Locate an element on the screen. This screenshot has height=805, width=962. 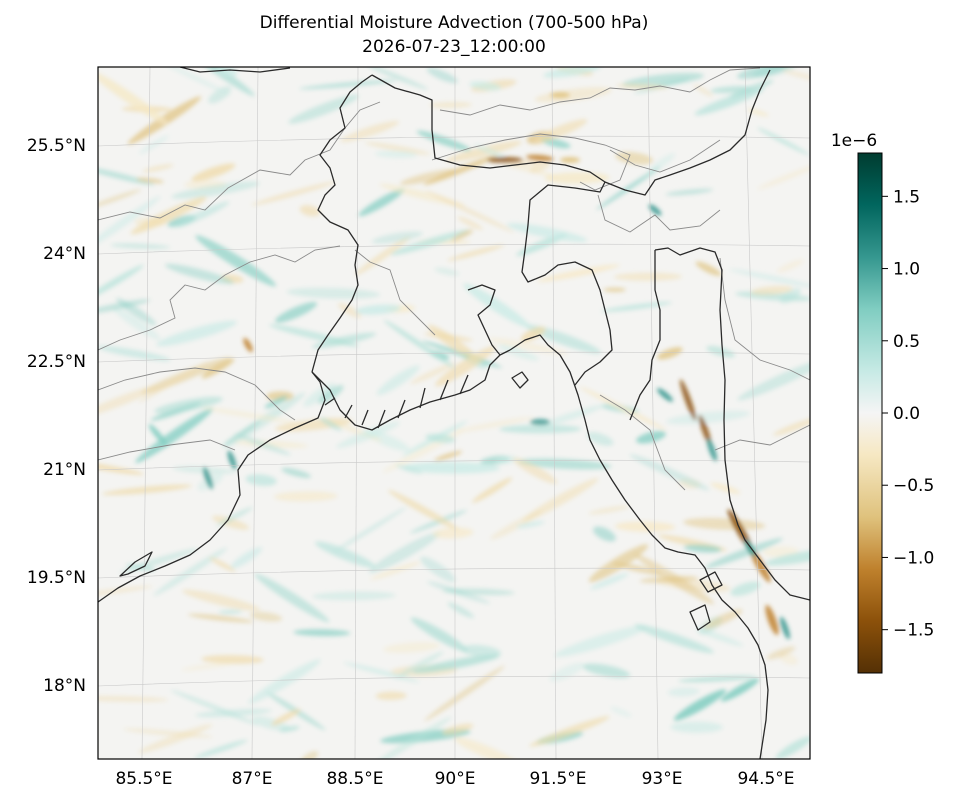
colorbar-tick-label: 0.5 is located at coordinates (906, 342).